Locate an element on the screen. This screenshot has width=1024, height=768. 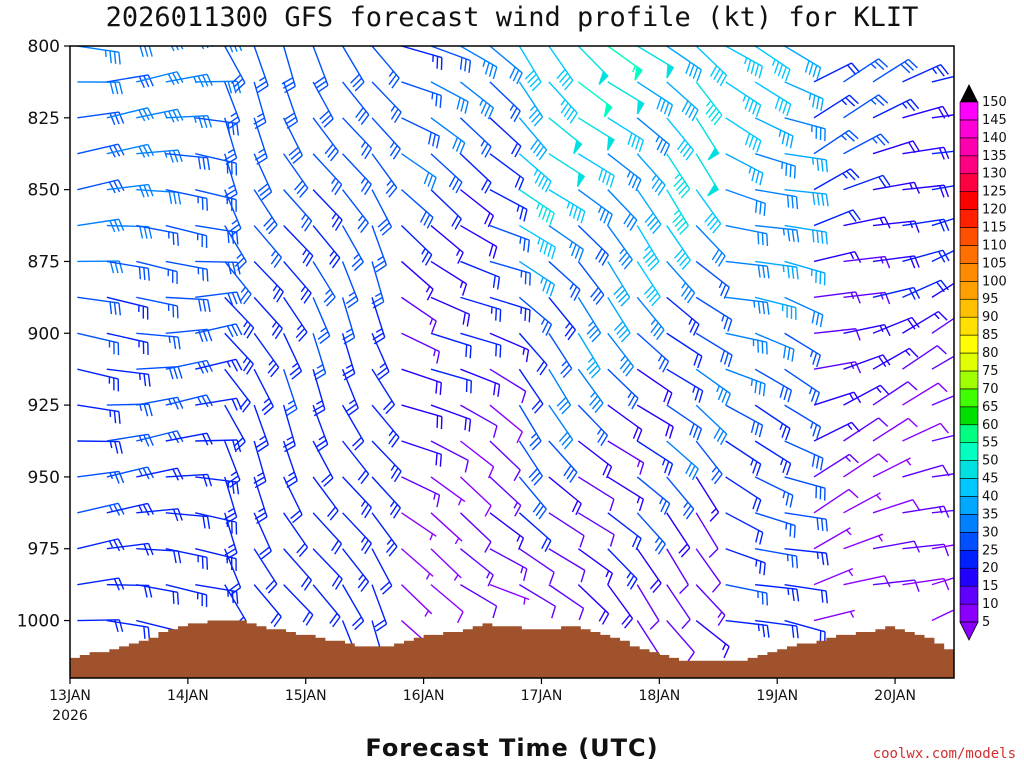
y-tick-label: 900 is located at coordinates (44, 334).